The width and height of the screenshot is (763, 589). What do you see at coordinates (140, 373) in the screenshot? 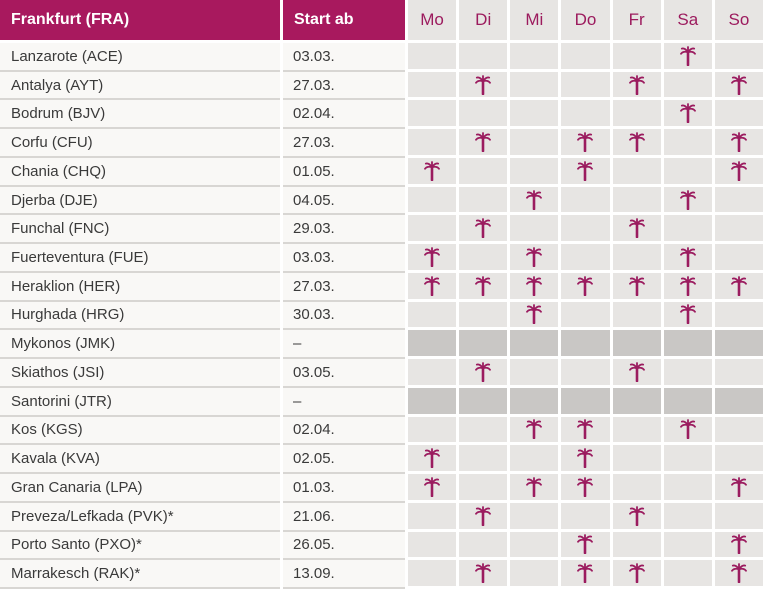
I see `destination-cell: Skiathos (JSI)` at bounding box center [140, 373].